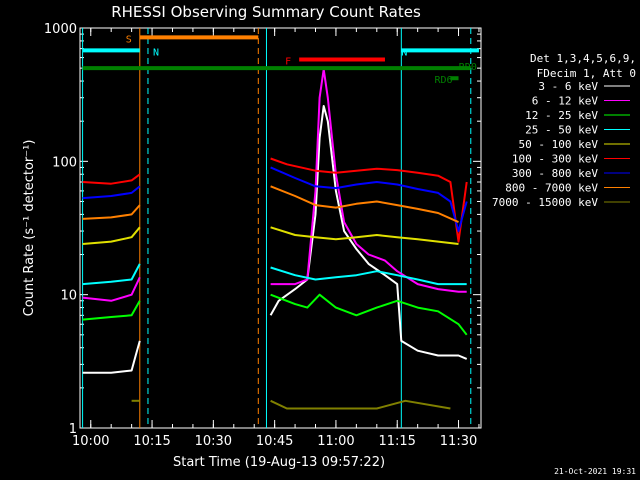 The image size is (640, 480). What do you see at coordinates (151, 441) in the screenshot?
I see `x-tick-label: 10:15` at bounding box center [151, 441].